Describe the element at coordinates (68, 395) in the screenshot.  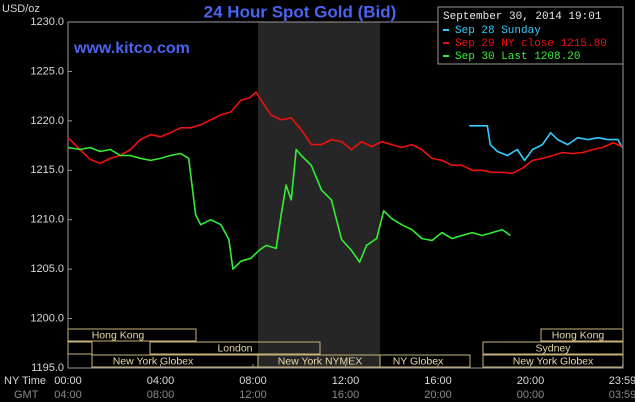
I see `x2-tick-label: 04:00` at that location.